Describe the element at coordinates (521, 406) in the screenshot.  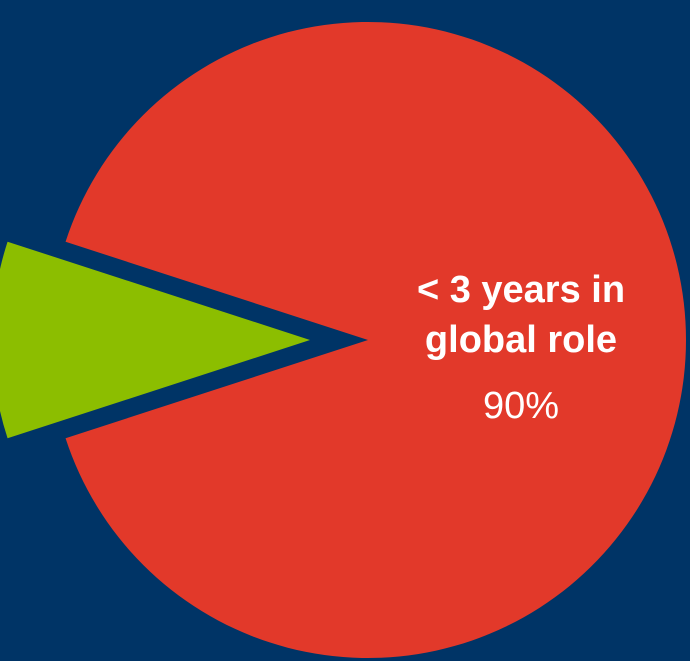
I see `slice-value-label: 90%` at that location.